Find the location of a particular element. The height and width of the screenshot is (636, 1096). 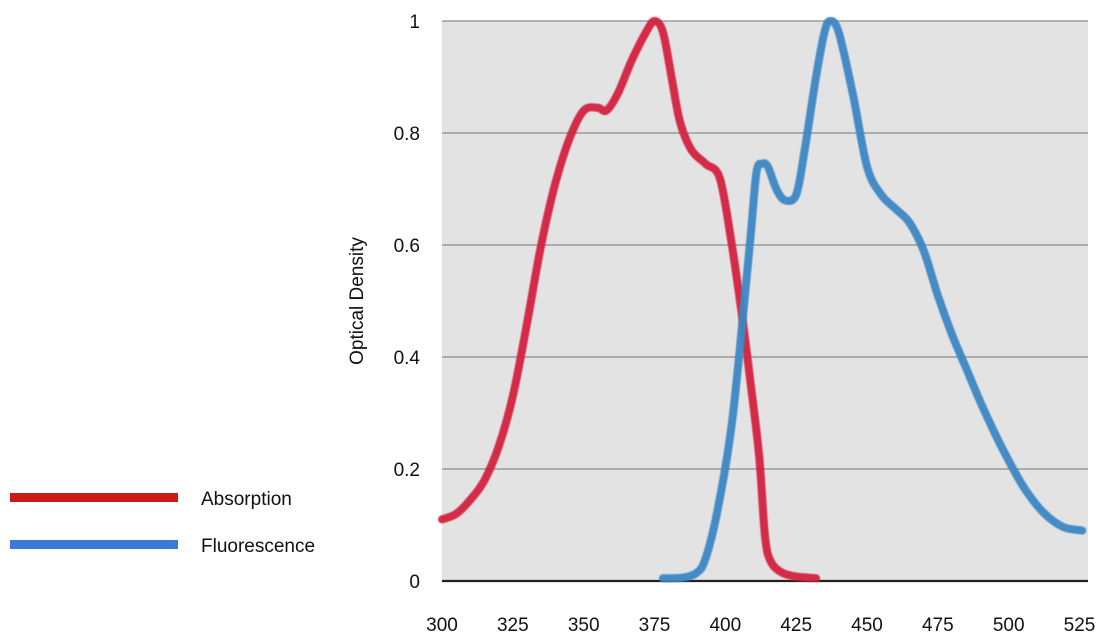

y-tick-label: 0.4 is located at coordinates (407, 358).